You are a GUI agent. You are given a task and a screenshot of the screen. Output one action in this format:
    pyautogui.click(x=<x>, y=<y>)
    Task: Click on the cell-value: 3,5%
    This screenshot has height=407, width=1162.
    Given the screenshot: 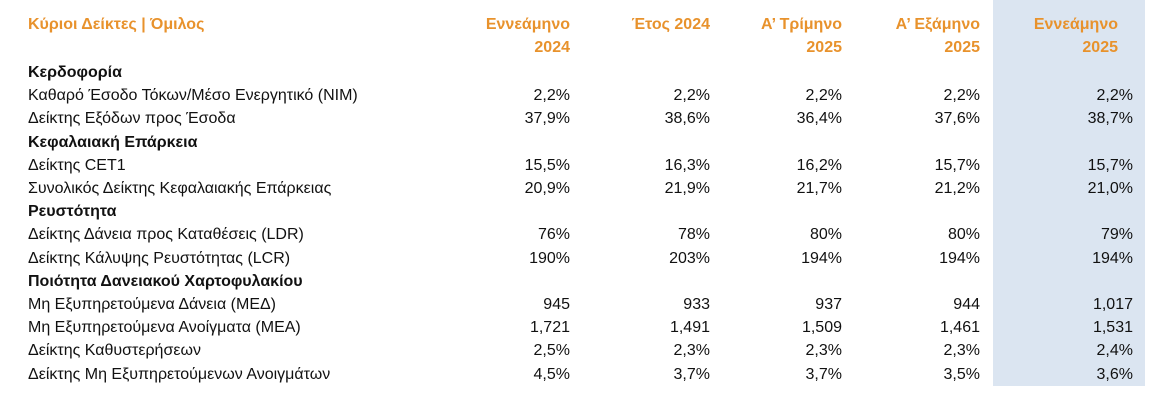 What is the action you would take?
    pyautogui.click(x=961, y=374)
    